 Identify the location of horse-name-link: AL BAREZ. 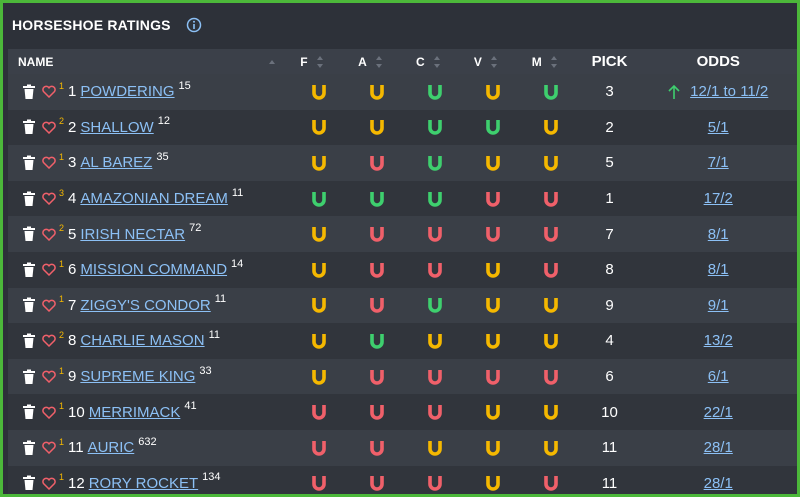
(116, 163).